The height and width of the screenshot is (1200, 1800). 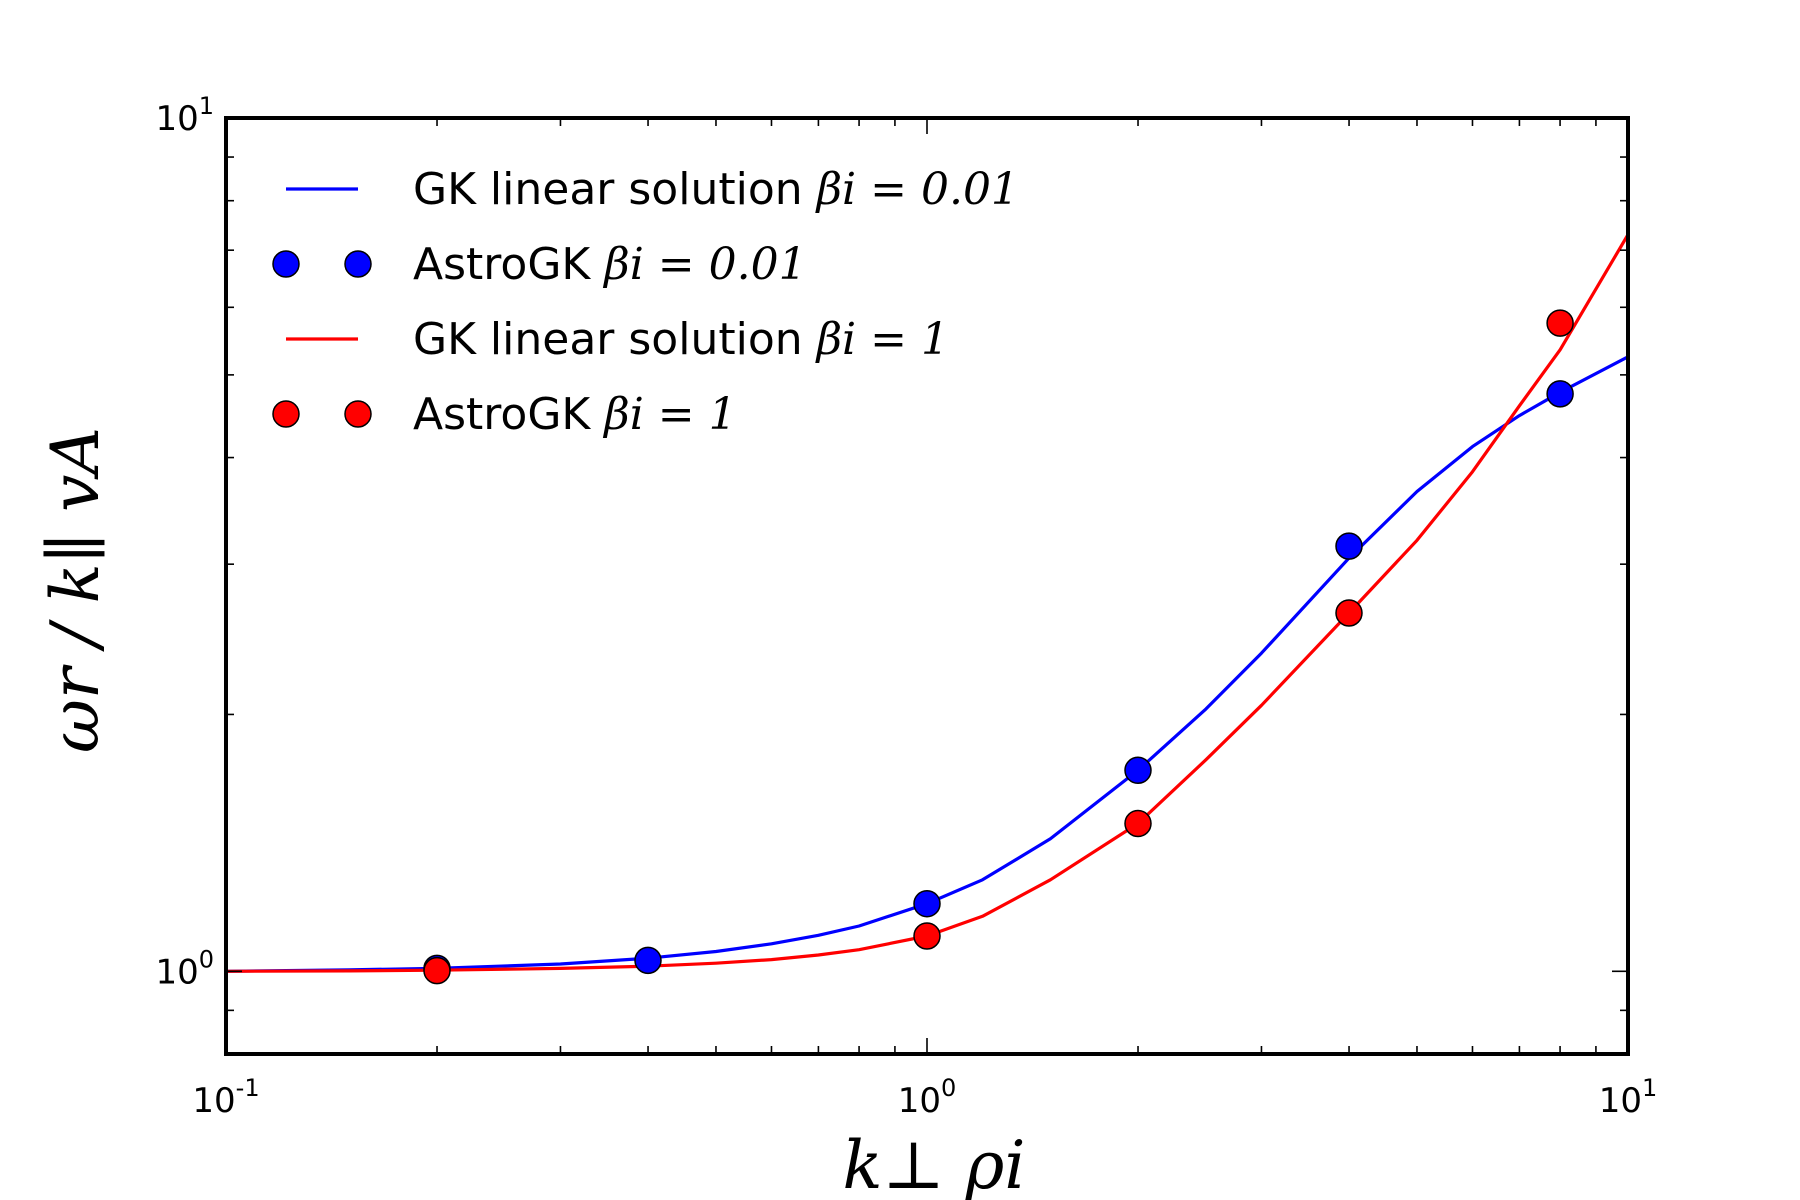 What do you see at coordinates (927, 1097) in the screenshot?
I see `x-tick-label: 10⁰` at bounding box center [927, 1097].